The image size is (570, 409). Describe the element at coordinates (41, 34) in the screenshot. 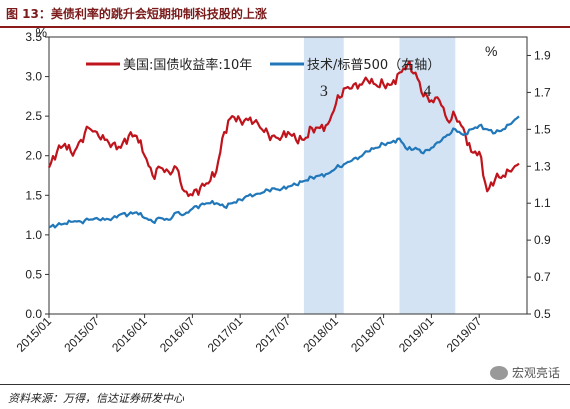

I see `left-axis-unit: %` at that location.